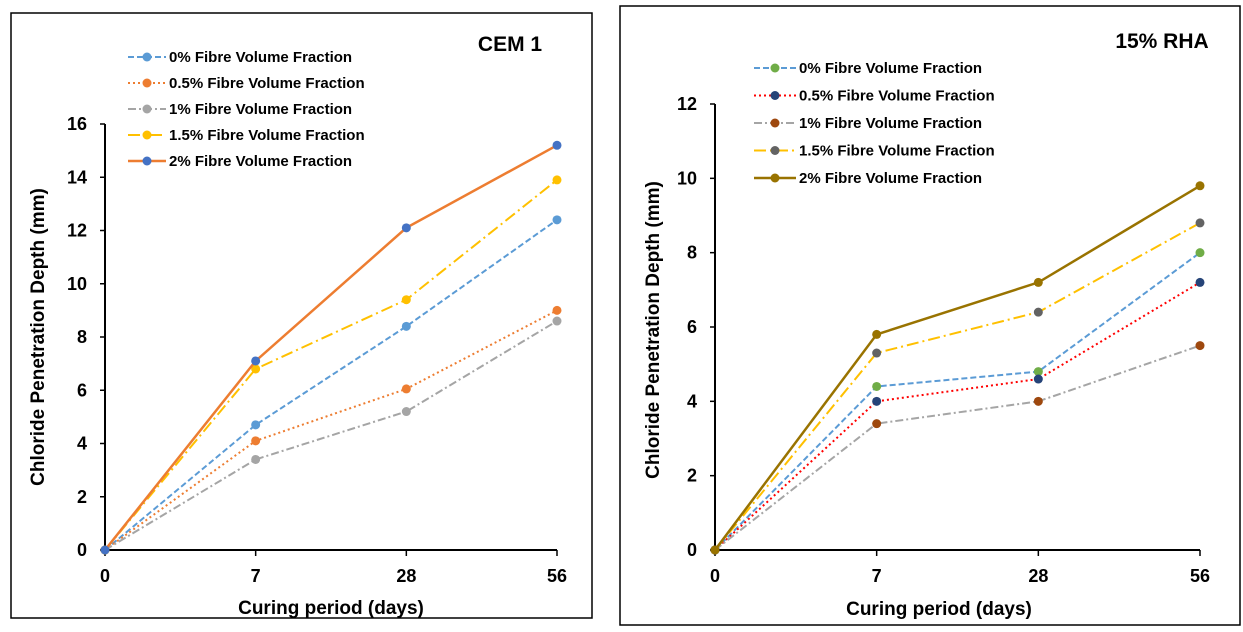 The image size is (1243, 632). Describe the element at coordinates (510, 44) in the screenshot. I see `chart-title: CEM 1` at that location.